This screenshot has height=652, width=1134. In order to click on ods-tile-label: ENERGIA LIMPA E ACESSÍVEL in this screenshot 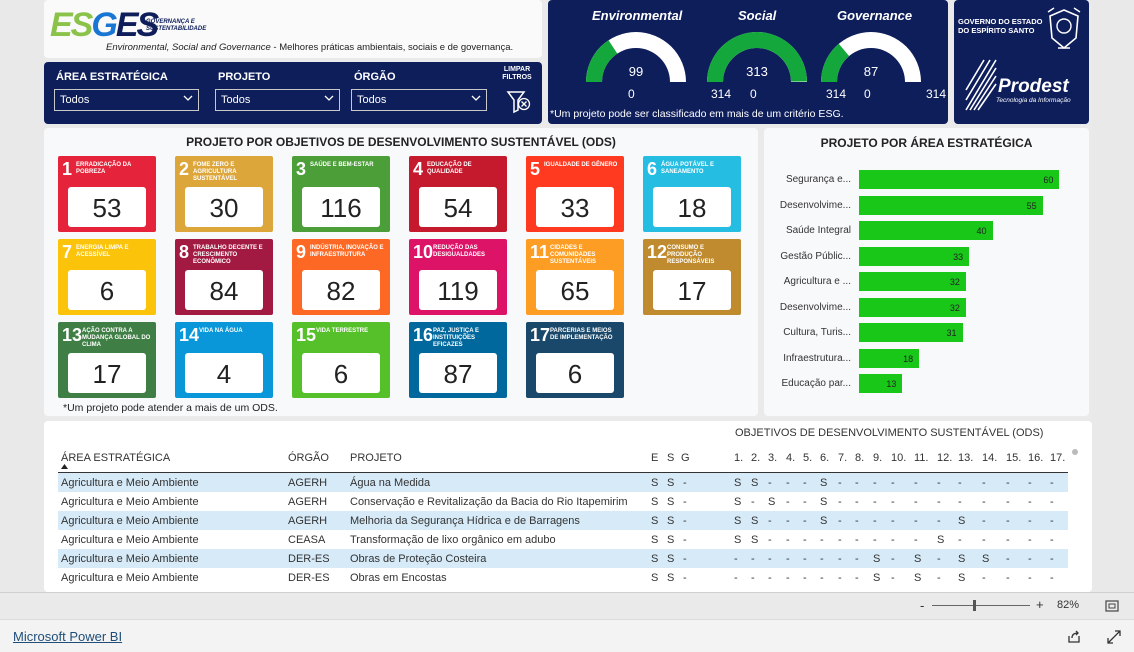, I will do `click(102, 251)`.